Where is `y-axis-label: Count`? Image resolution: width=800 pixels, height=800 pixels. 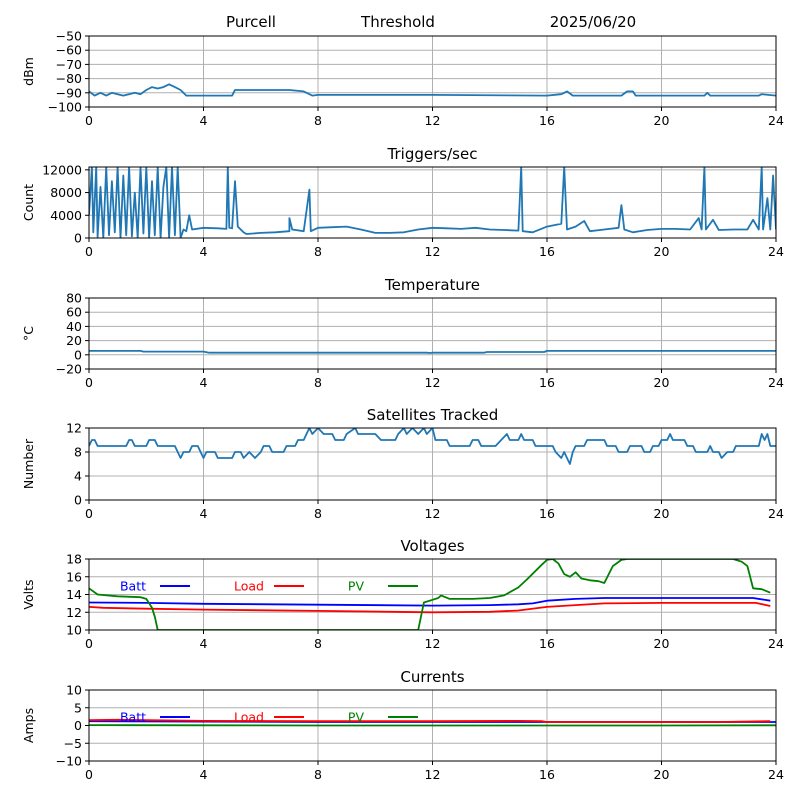 y-axis-label: Count is located at coordinates (28, 202).